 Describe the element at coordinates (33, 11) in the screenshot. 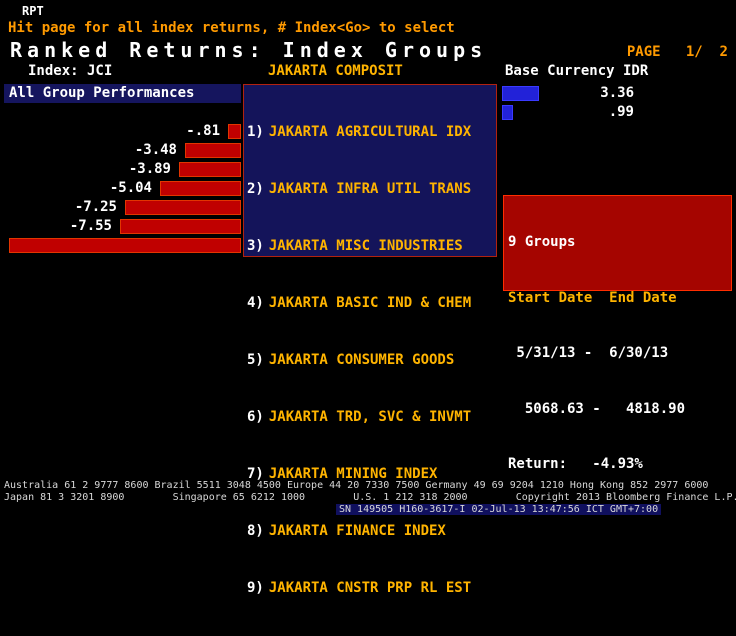

I see `function-code: RPT` at that location.